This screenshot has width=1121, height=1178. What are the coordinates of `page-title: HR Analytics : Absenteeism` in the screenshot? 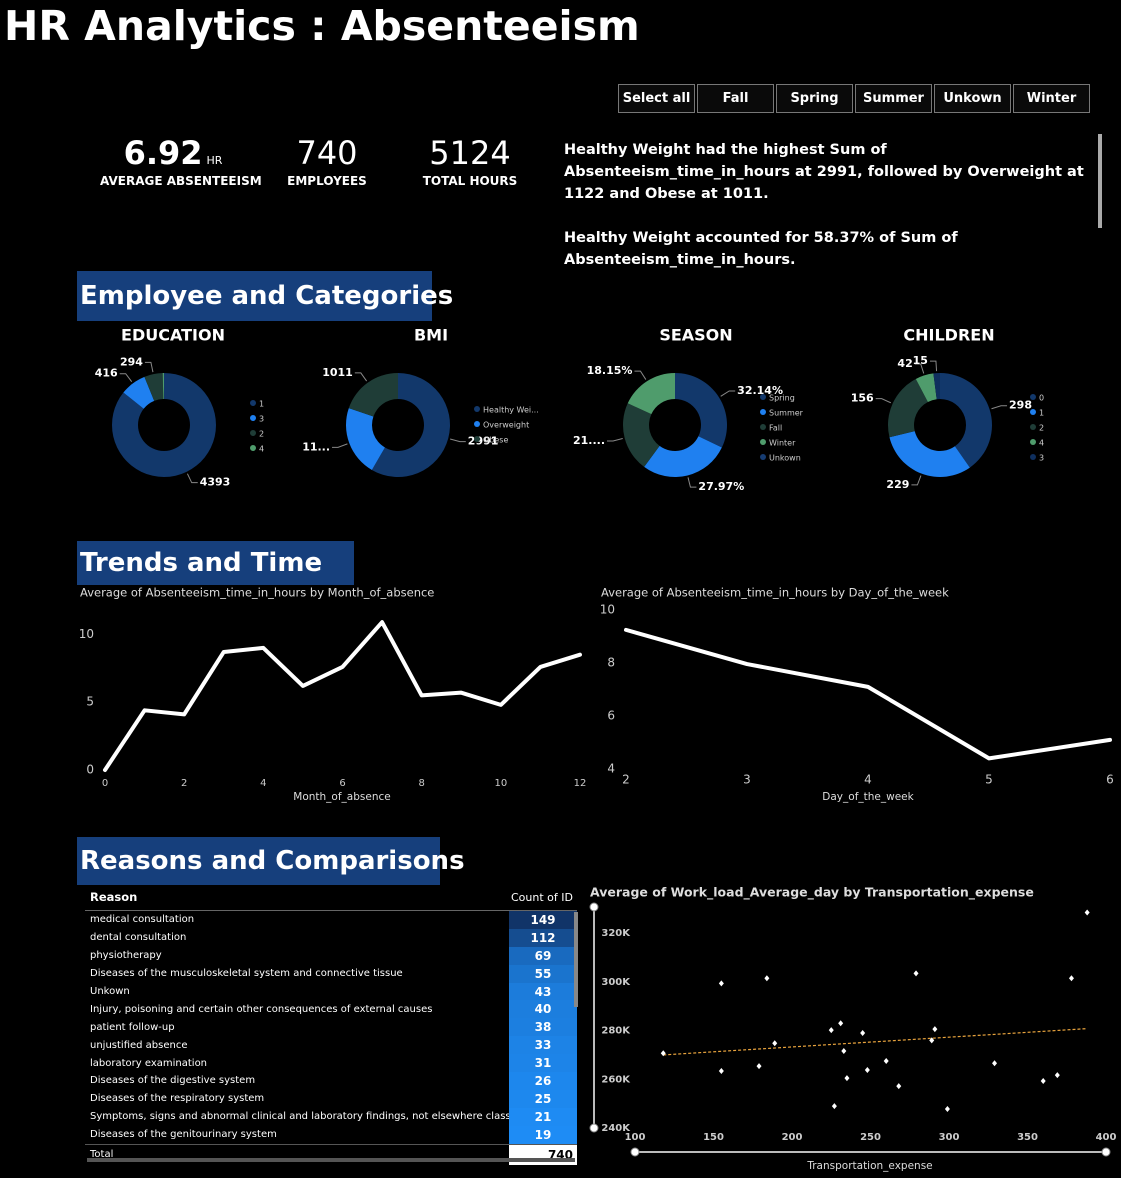 It's located at (322, 26).